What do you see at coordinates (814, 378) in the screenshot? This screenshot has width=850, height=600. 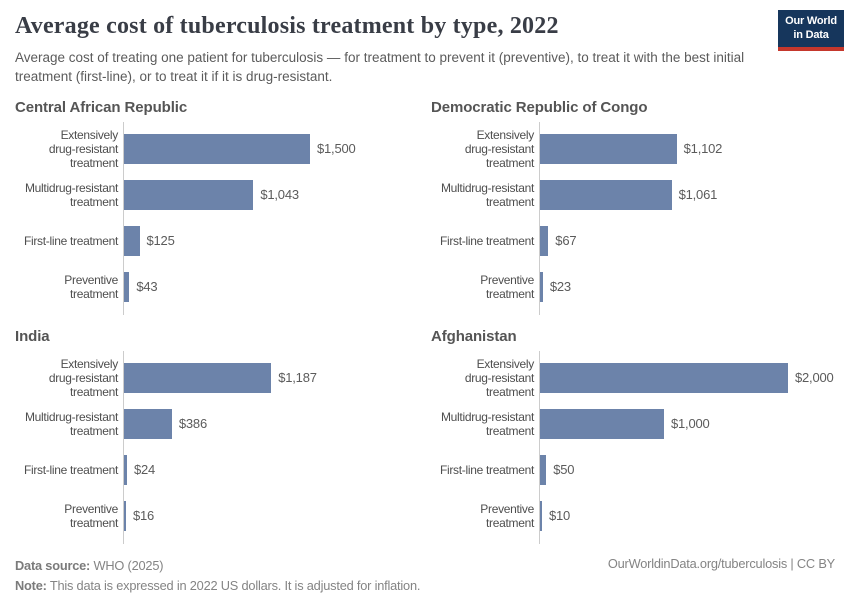 I see `value-label: $2,000` at bounding box center [814, 378].